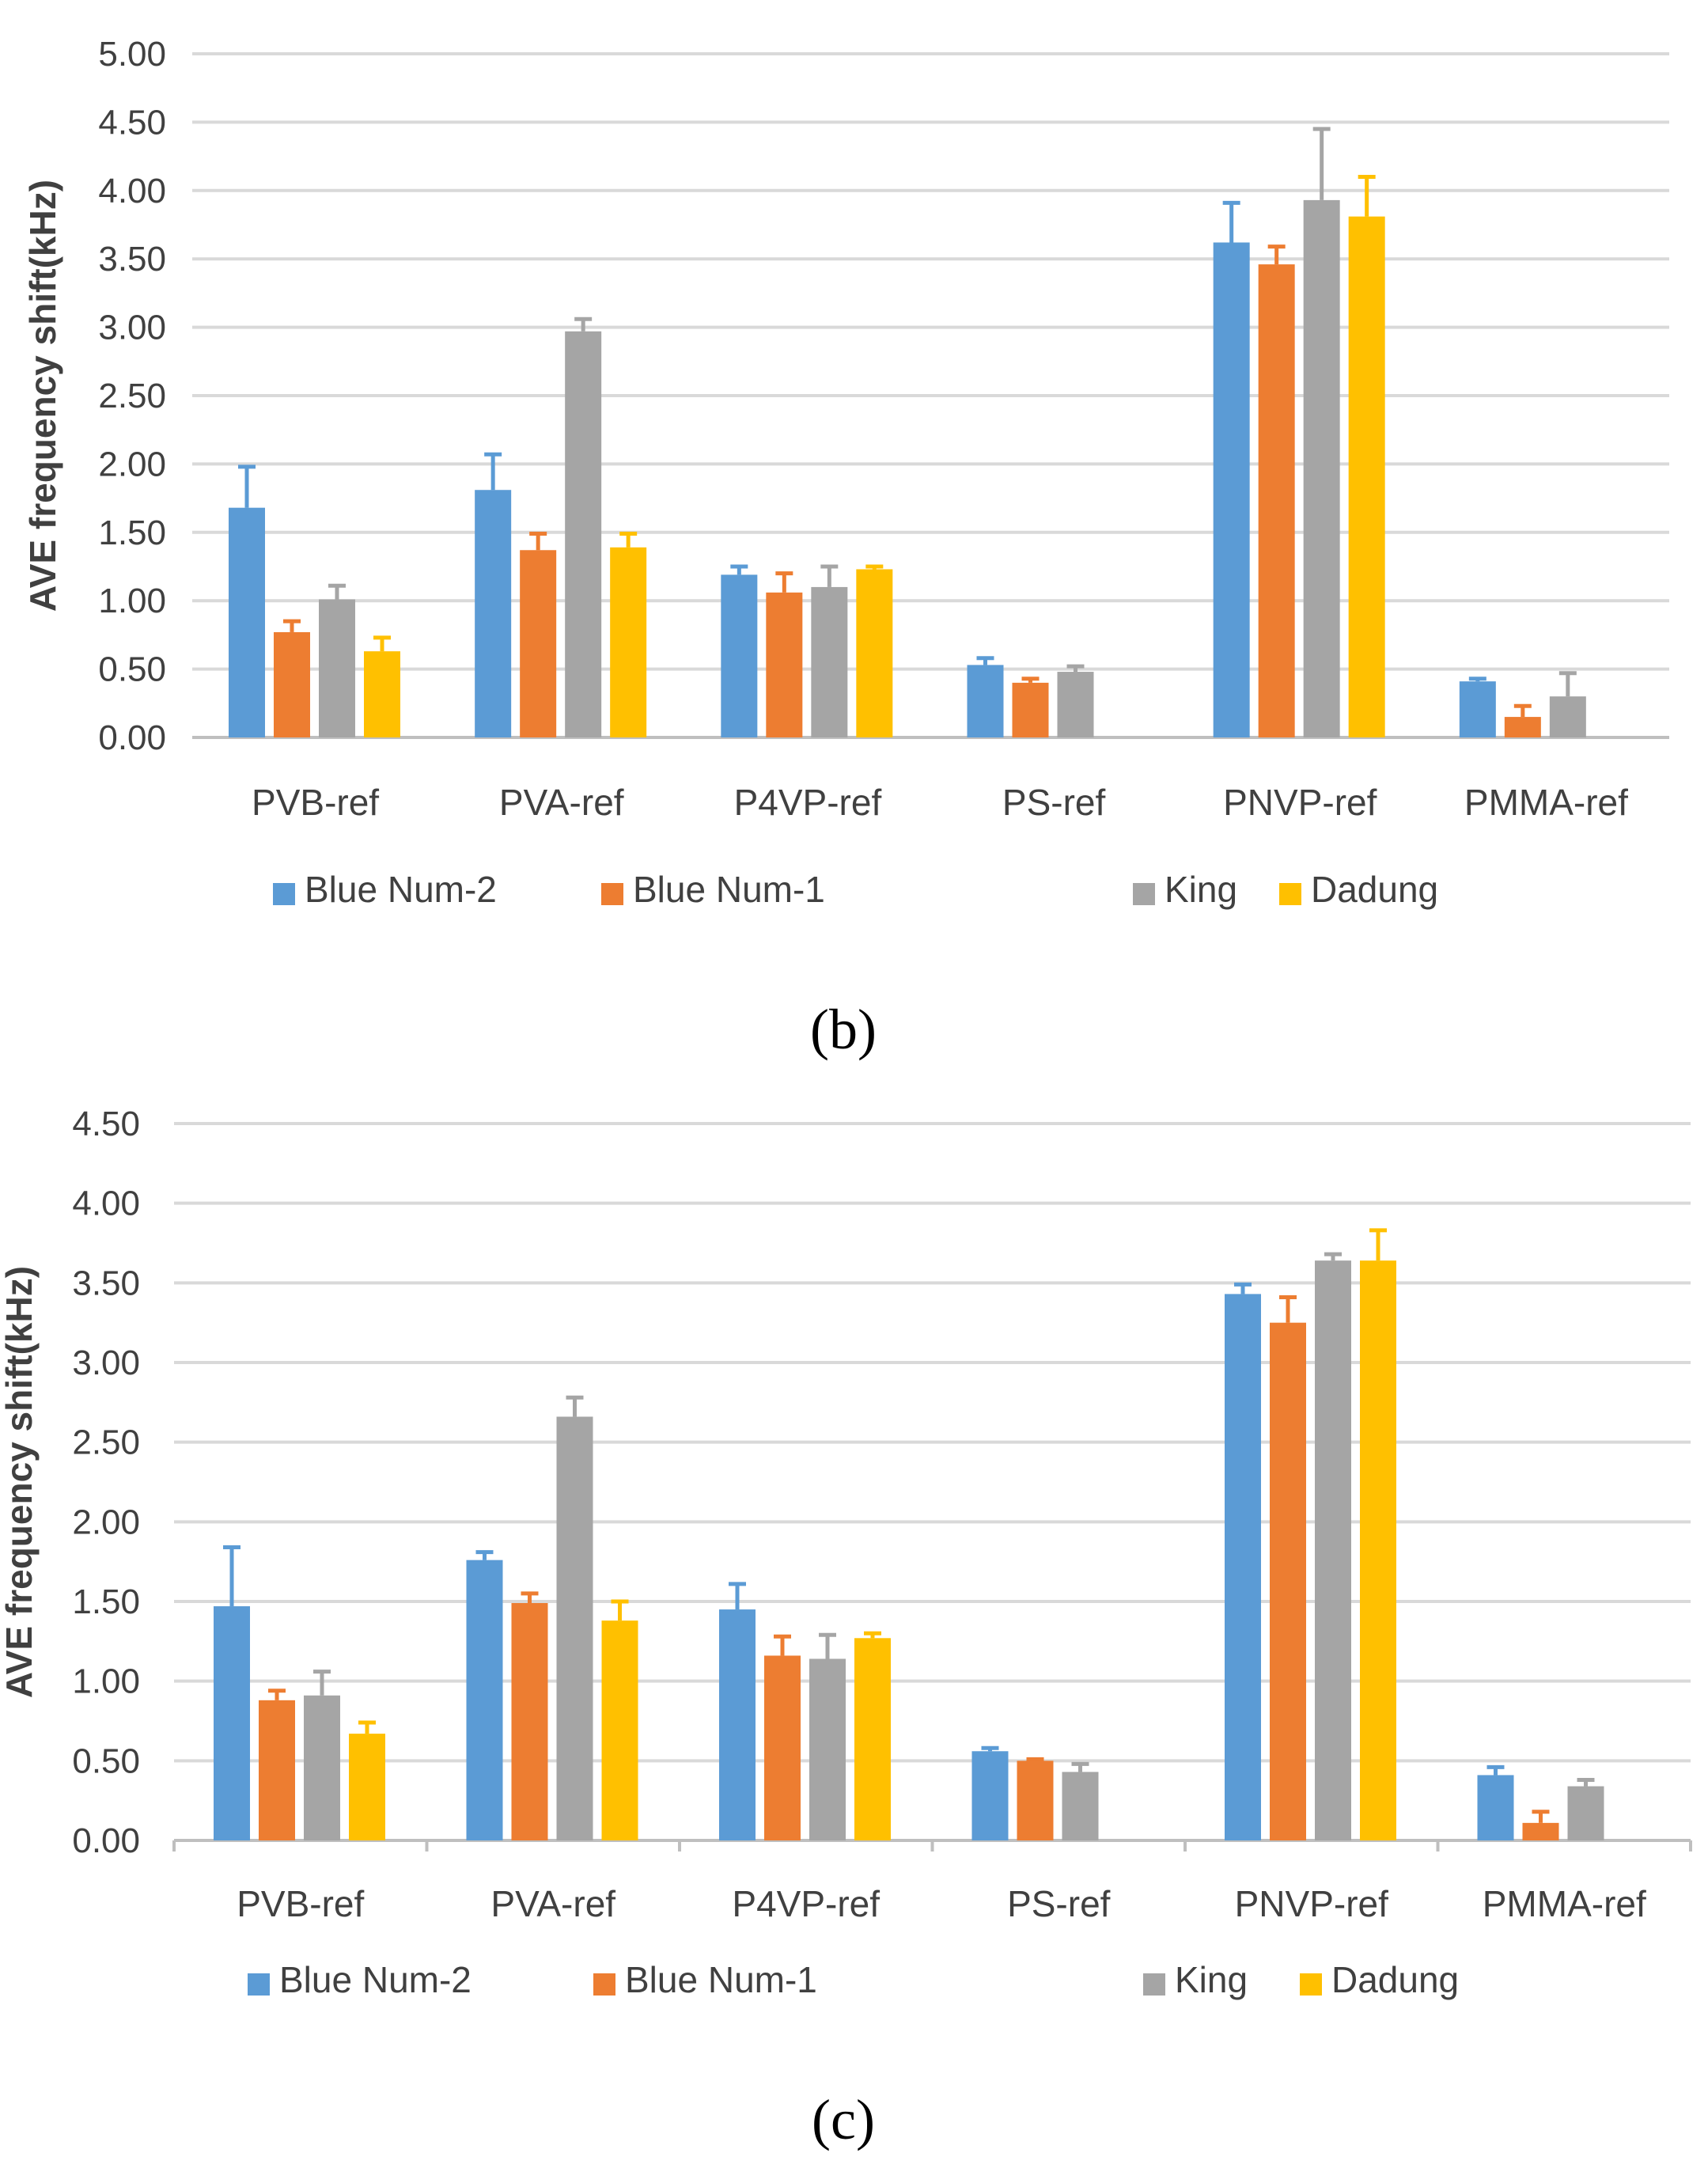 The height and width of the screenshot is (2168, 1708). What do you see at coordinates (132, 55) in the screenshot?
I see `y-tick-label: 5.00` at bounding box center [132, 55].